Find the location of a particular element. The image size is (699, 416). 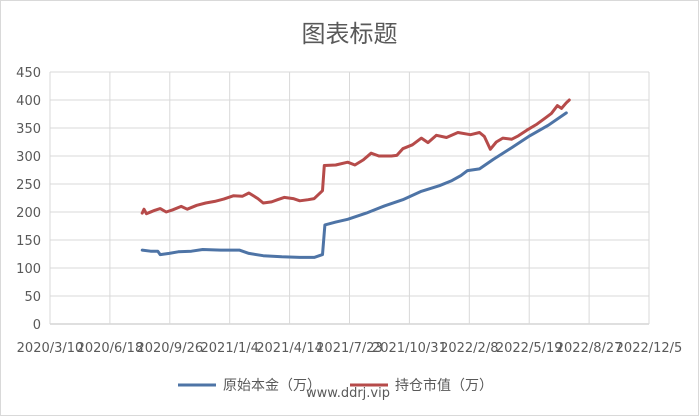

x-tick-label: 2021/1/4 is located at coordinates (230, 348).